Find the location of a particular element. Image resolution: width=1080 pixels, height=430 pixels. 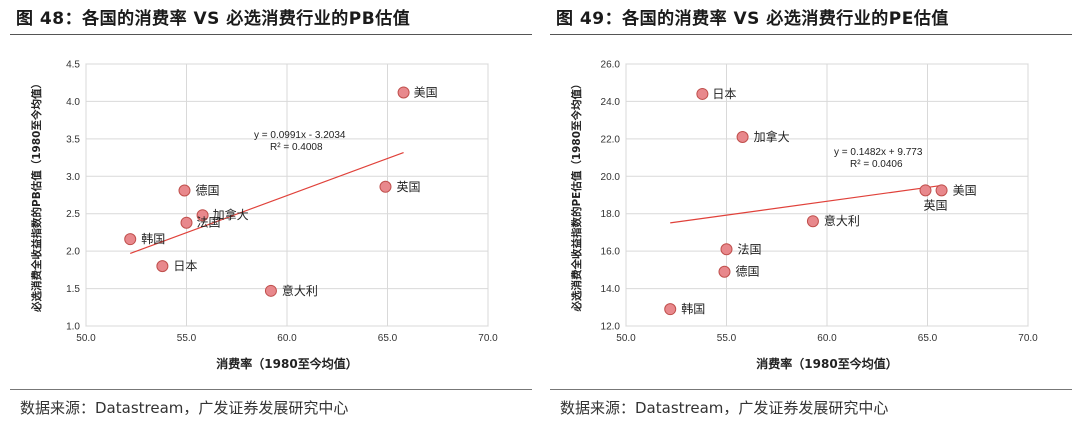

y-axis-title: 必选消费全收益指数的PE估值（1980至今均值） is located at coordinates (576, 195).